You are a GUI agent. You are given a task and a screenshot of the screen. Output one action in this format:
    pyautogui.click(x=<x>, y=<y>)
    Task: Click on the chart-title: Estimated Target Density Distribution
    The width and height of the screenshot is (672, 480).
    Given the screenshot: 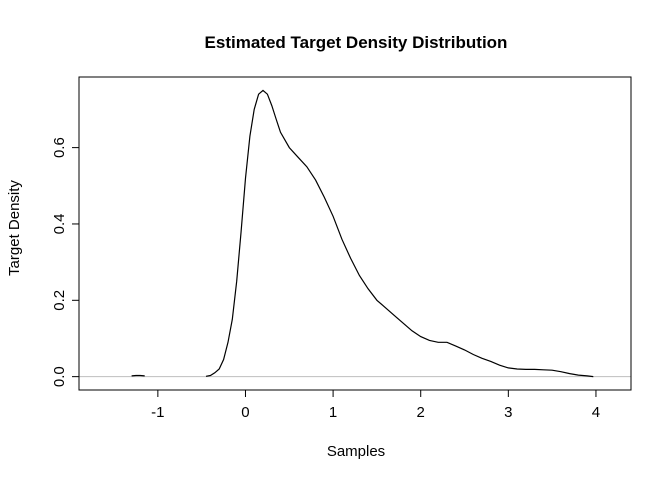 What is the action you would take?
    pyautogui.click(x=356, y=42)
    